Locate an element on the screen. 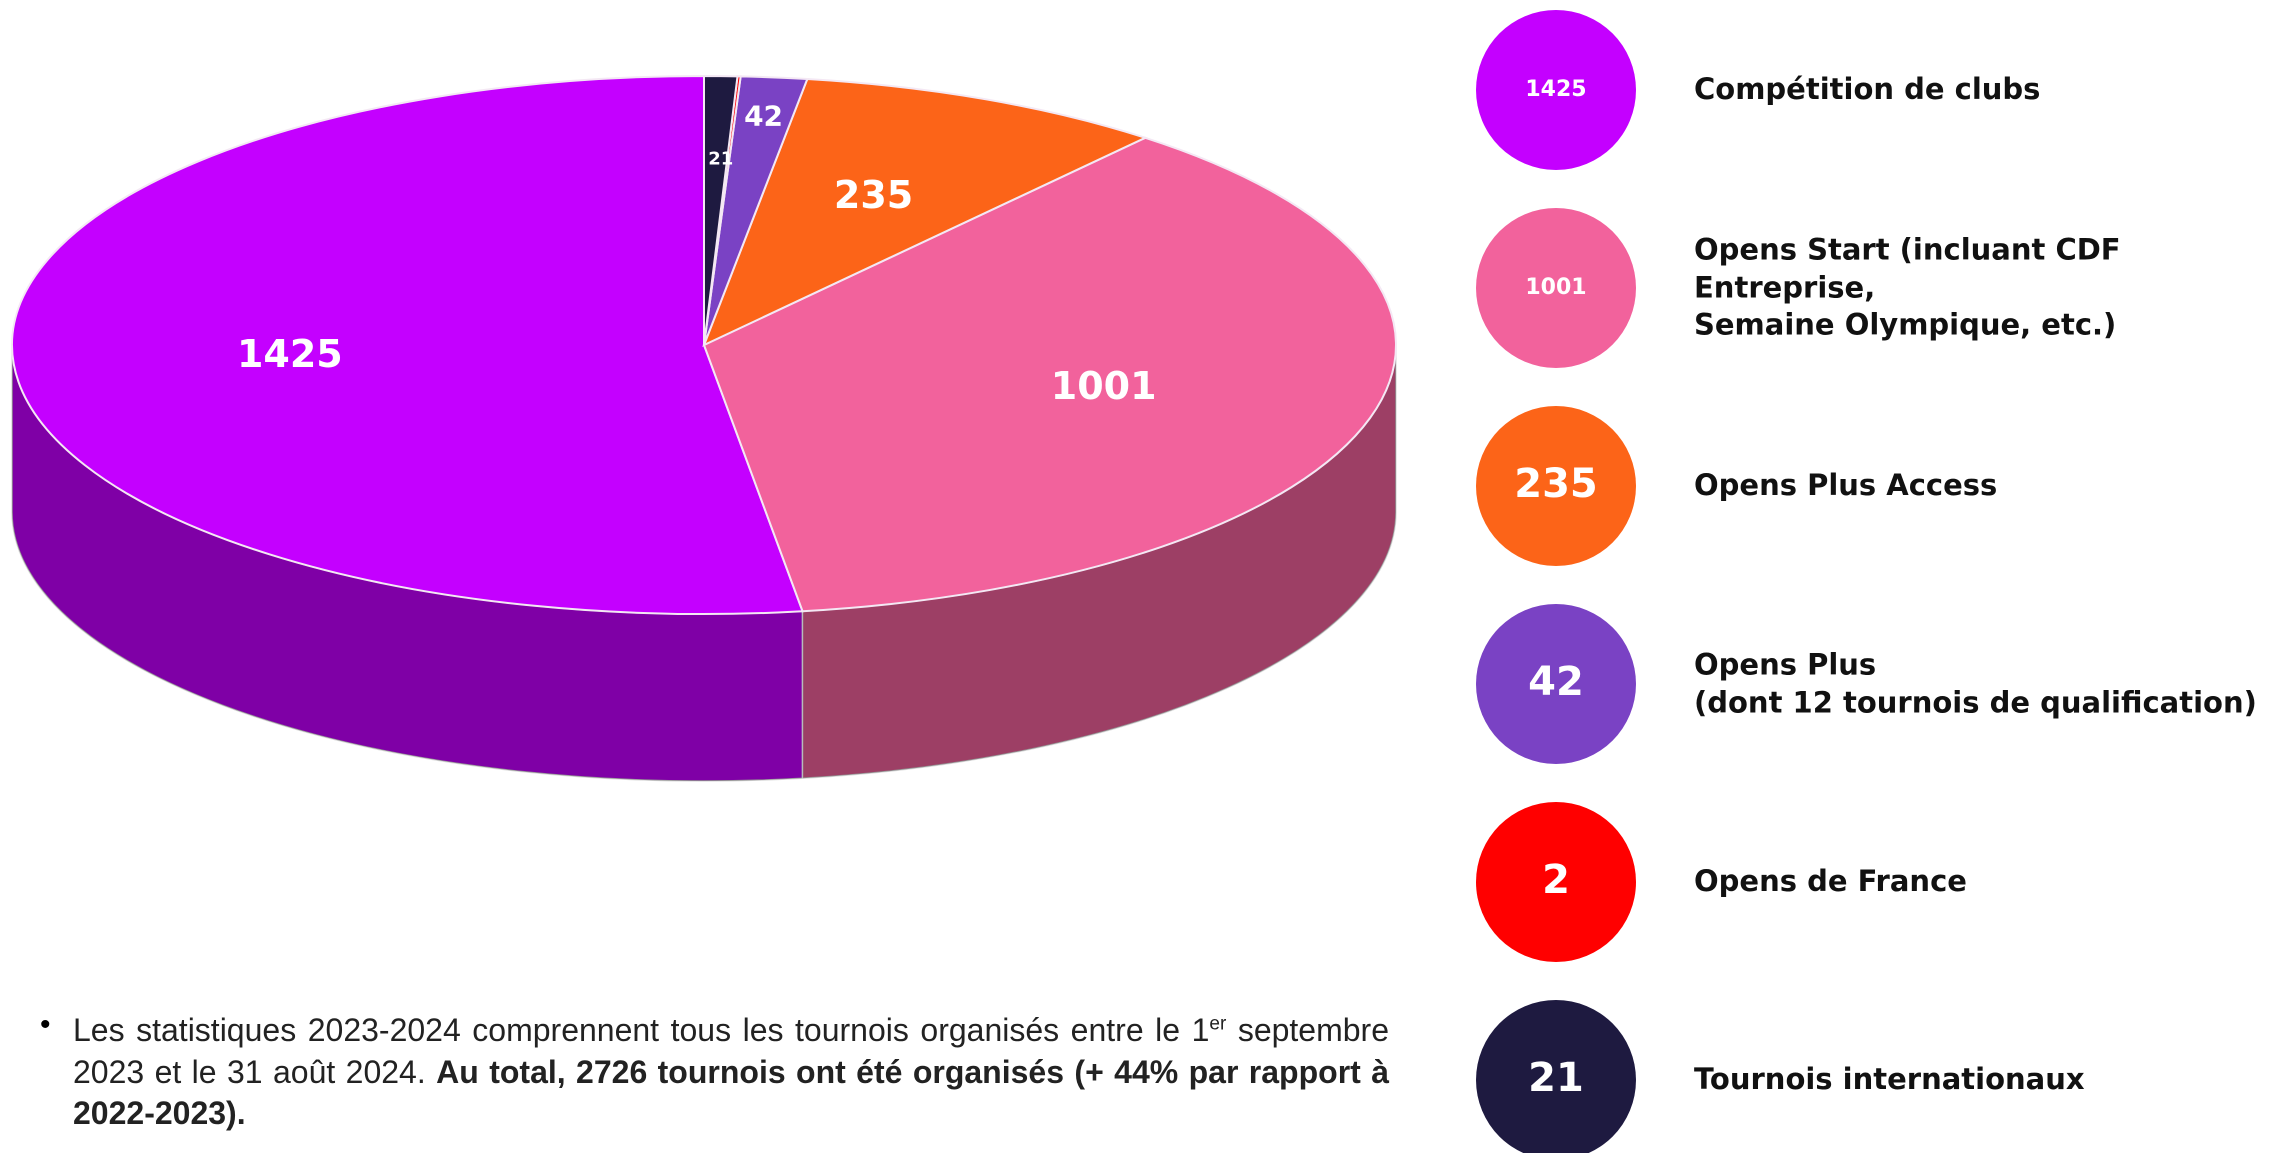 The height and width of the screenshot is (1153, 2280). legend-label: Opens de France is located at coordinates (1830, 881).